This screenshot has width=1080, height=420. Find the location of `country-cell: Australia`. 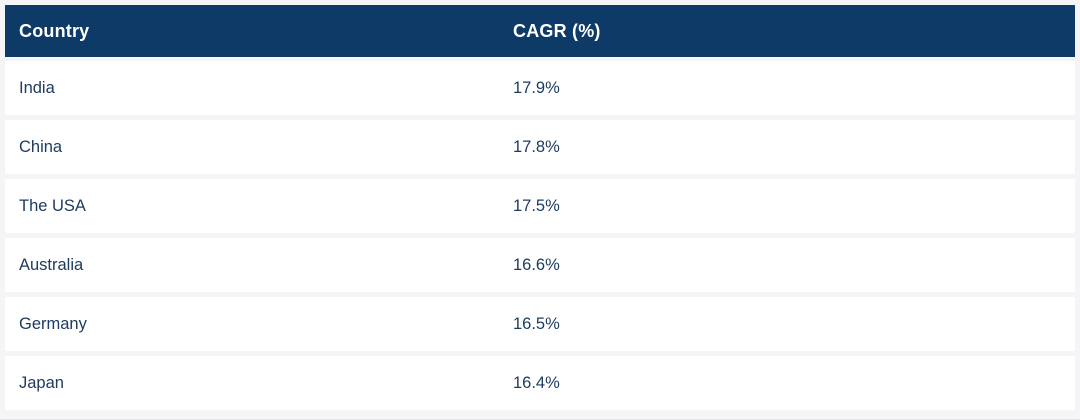

country-cell: Australia is located at coordinates (51, 264).